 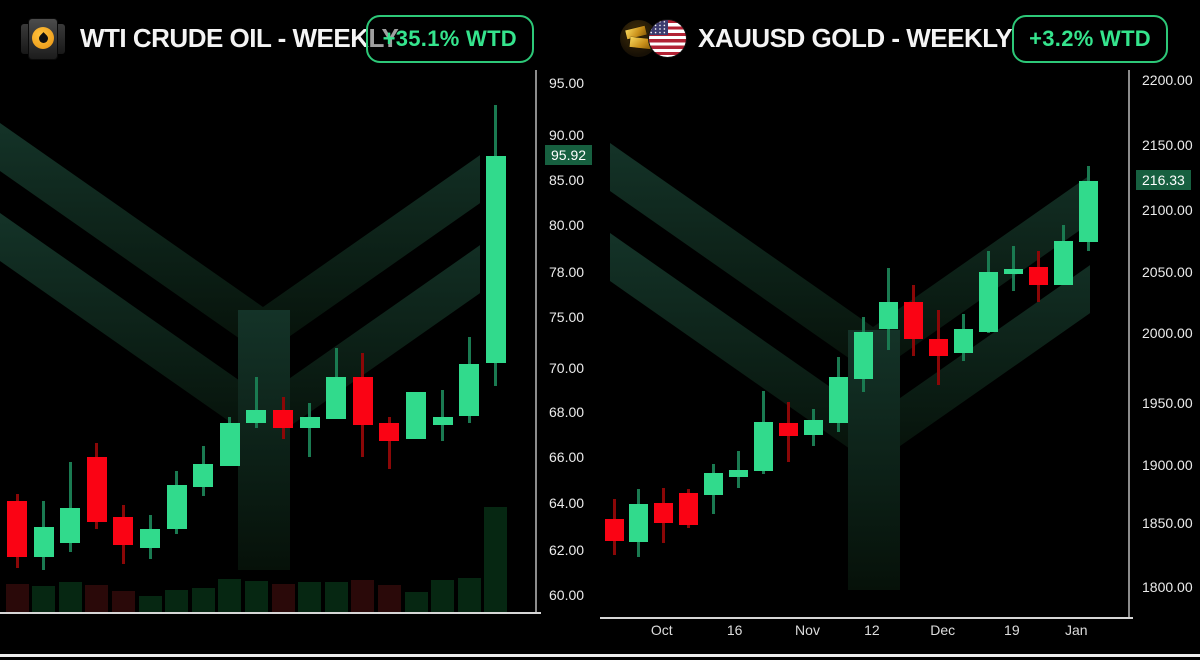 I want to click on chart-title-wti: WTI CRUDE OIL - WEEKLY, so click(x=239, y=37).